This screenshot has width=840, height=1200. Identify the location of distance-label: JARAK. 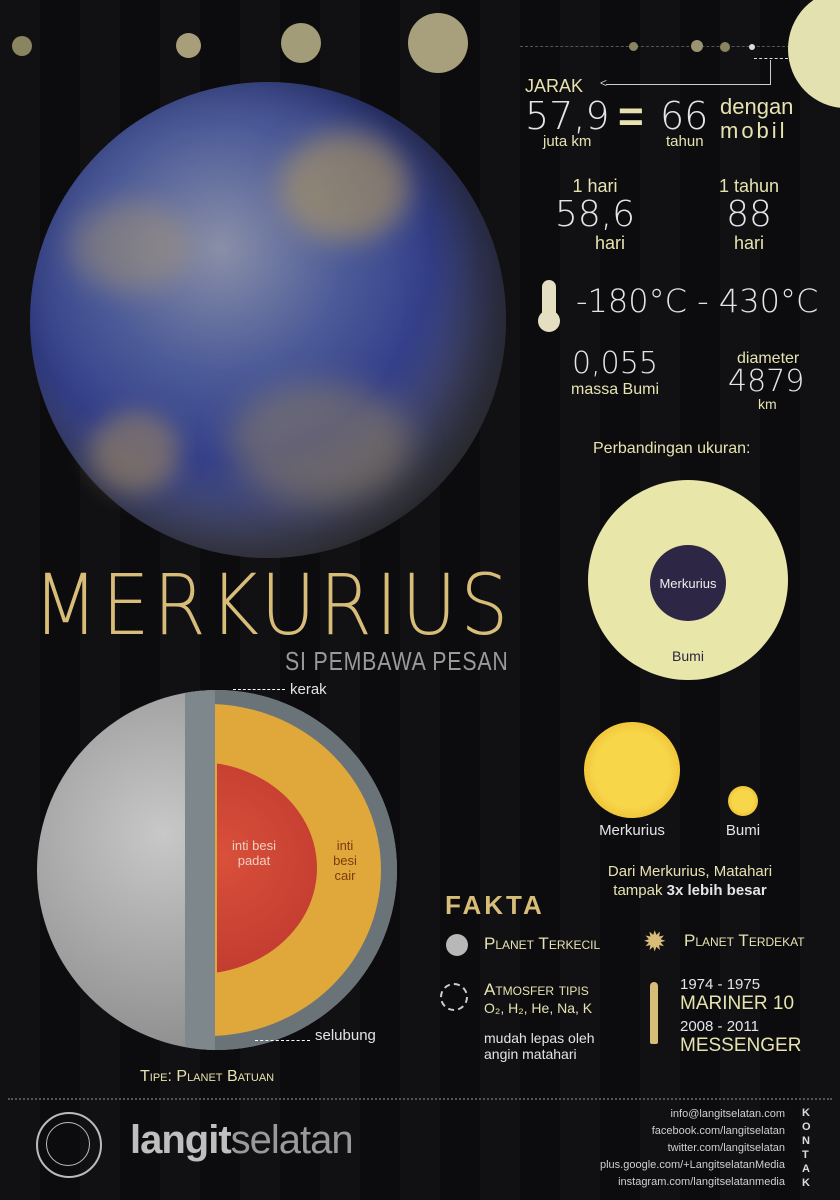
(554, 86).